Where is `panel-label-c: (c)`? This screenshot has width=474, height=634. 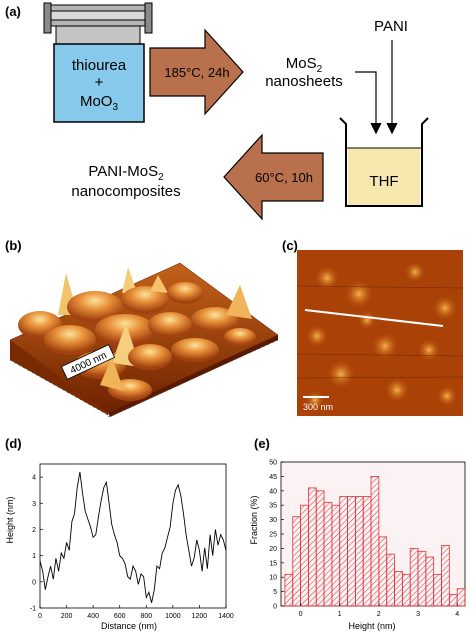
panel-label-c: (c) is located at coordinates (290, 245).